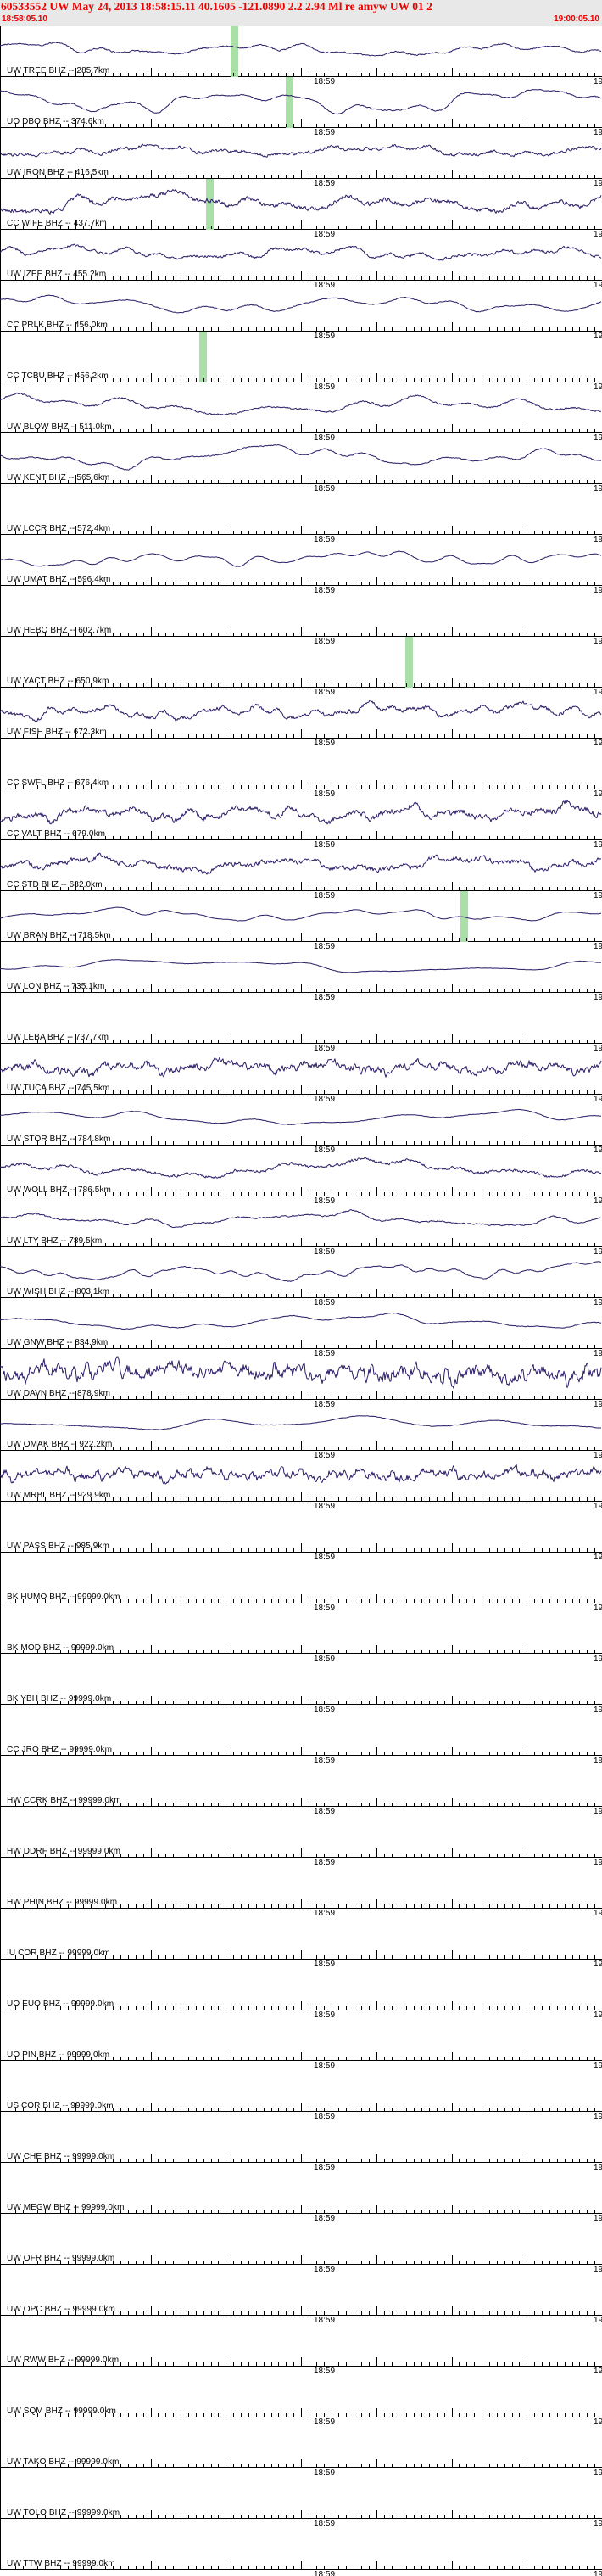 The width and height of the screenshot is (602, 2576). What do you see at coordinates (301, 56) in the screenshot?
I see `trace-row: UW TREE BHZ -- 285.7km 18:59 19:00` at bounding box center [301, 56].